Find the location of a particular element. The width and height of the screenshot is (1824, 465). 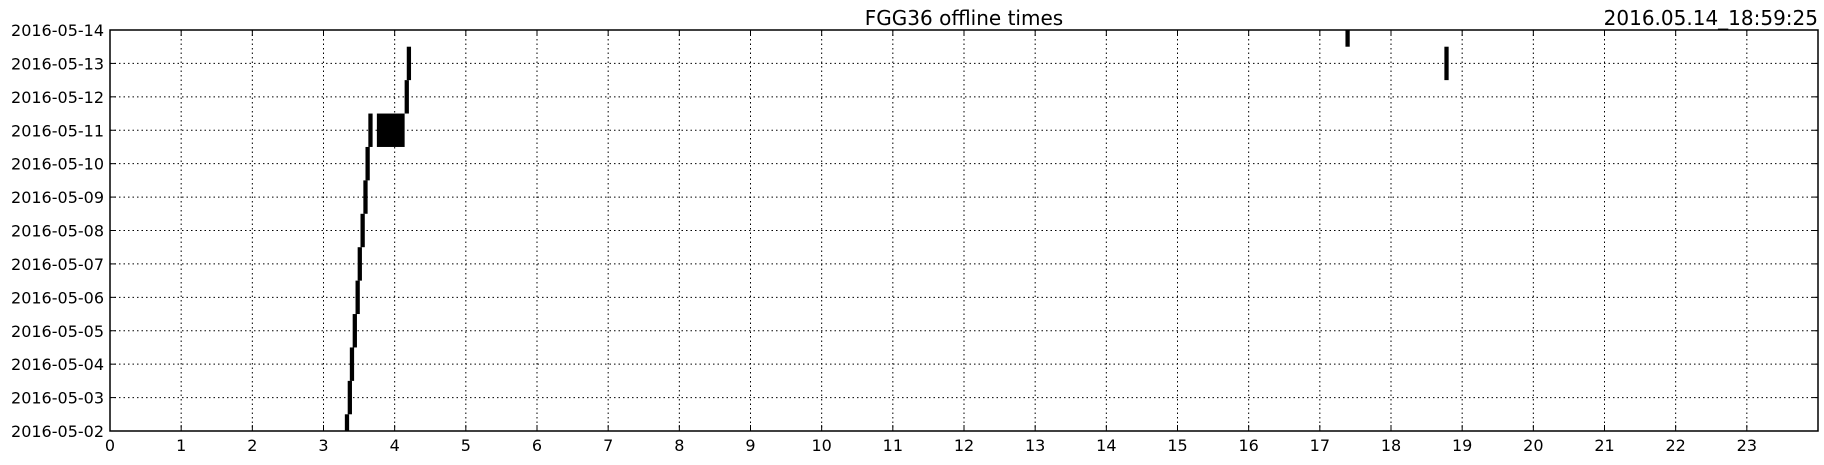

chart-title: FGG36 offline times is located at coordinates (964, 18).